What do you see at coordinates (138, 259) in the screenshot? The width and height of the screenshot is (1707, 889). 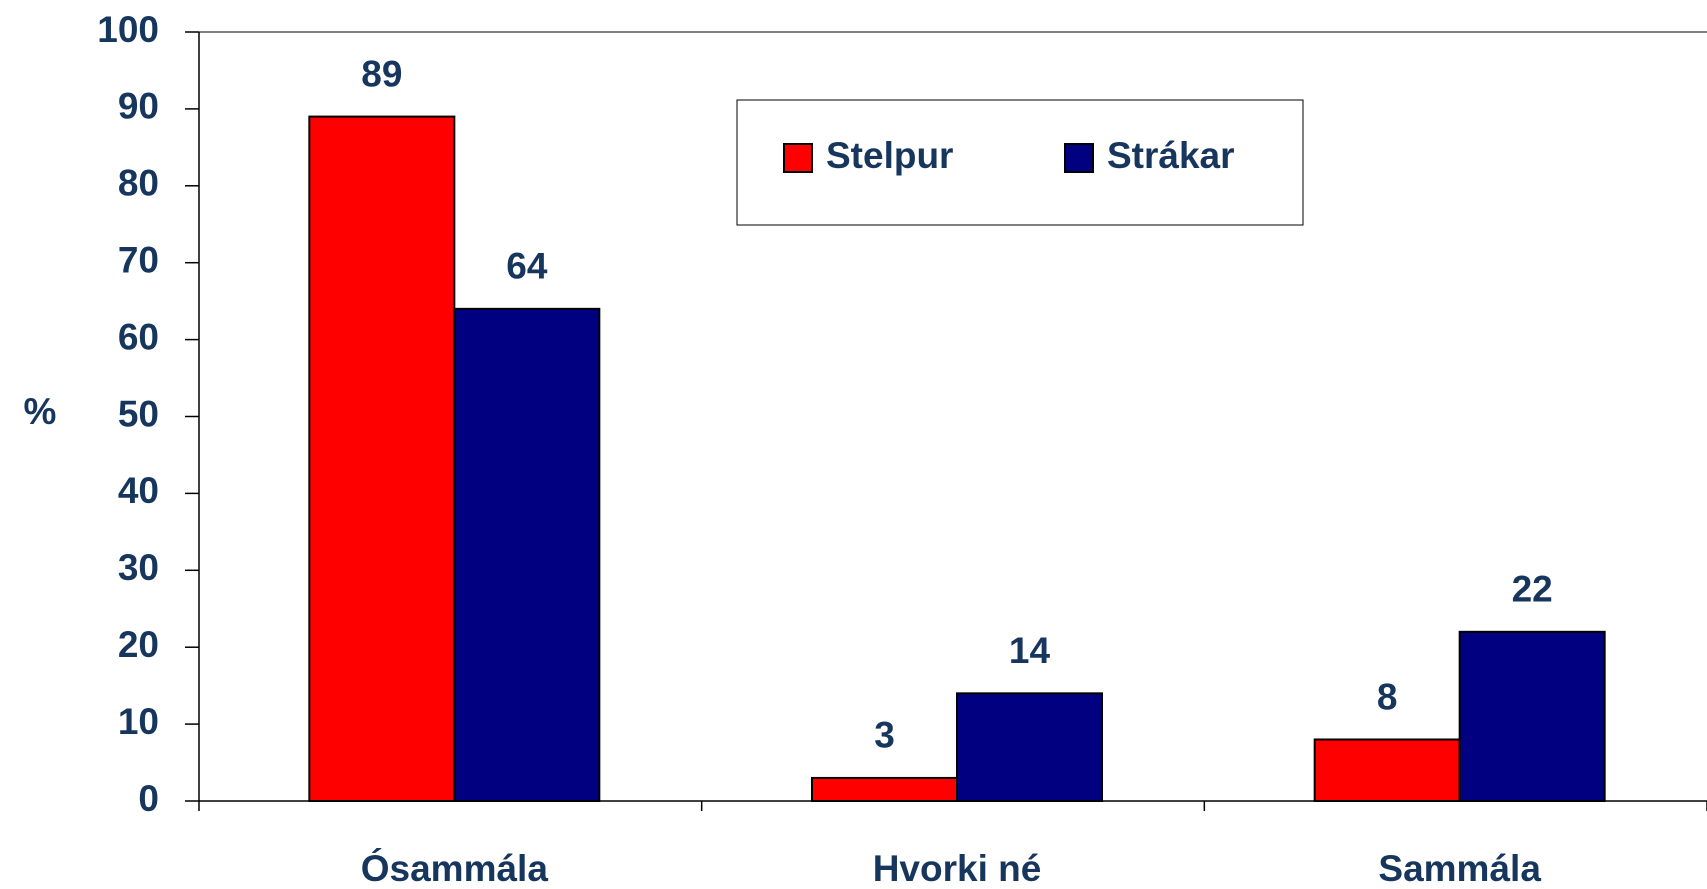 I see `y-tick-label: 70` at bounding box center [138, 259].